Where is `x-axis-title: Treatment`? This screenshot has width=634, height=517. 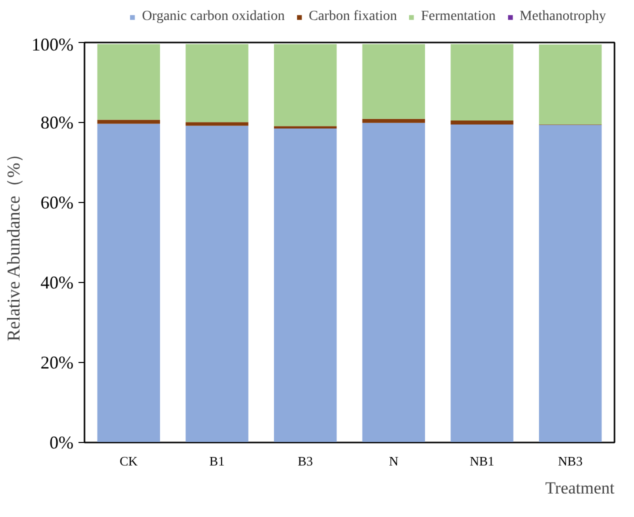
x-axis-title: Treatment is located at coordinates (580, 488).